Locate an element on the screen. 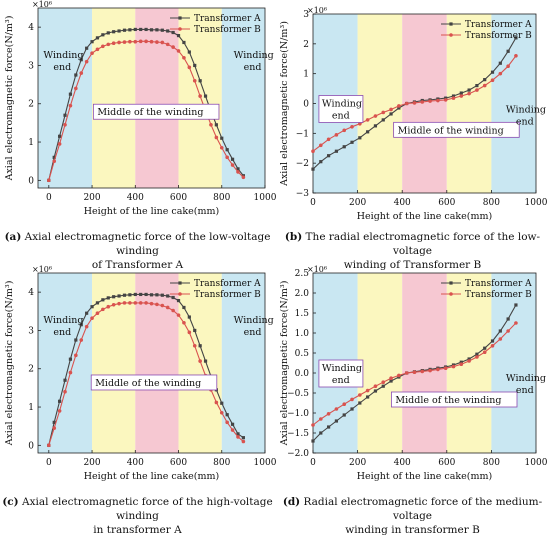 The image size is (550, 537). annotation-text-d-0-1: end is located at coordinates (341, 380).